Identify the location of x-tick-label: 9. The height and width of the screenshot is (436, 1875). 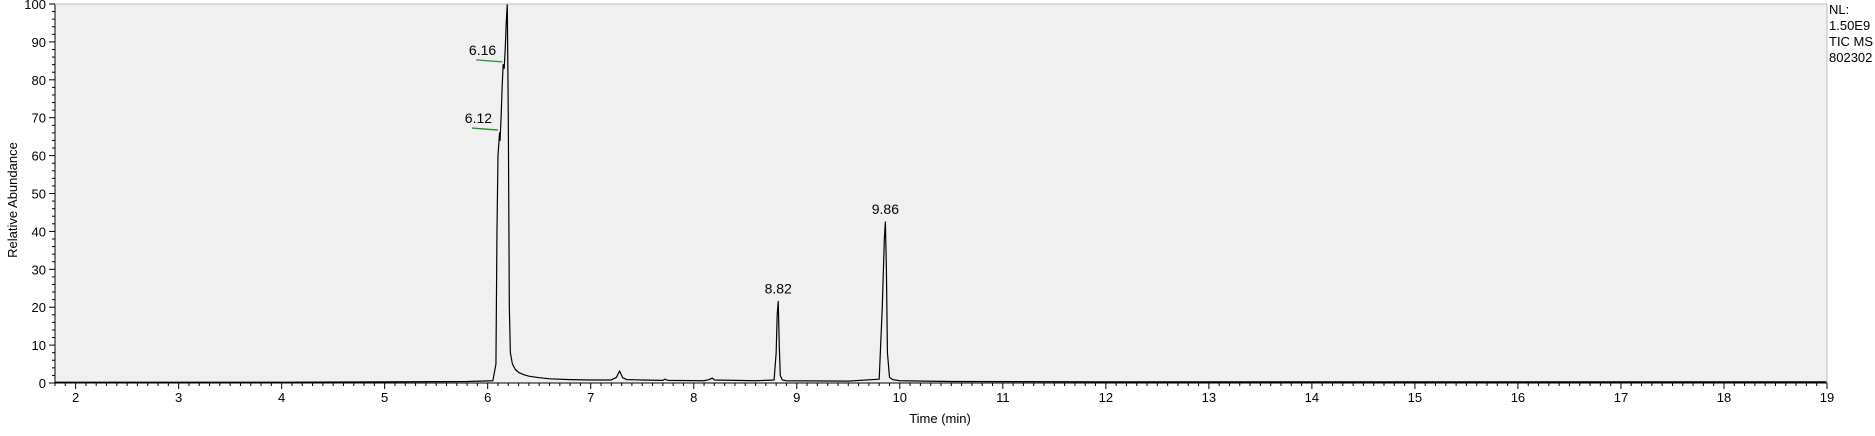
(796, 397).